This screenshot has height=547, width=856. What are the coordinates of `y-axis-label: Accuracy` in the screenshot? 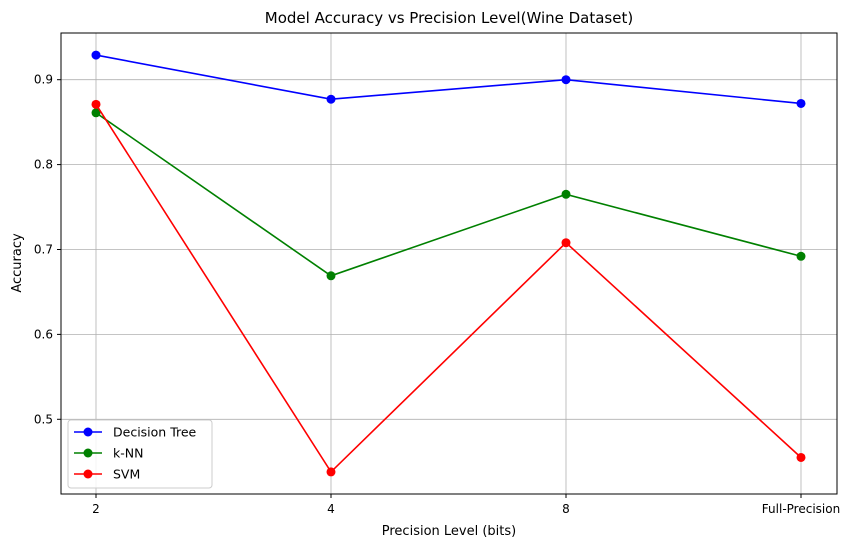 It's located at (17, 263).